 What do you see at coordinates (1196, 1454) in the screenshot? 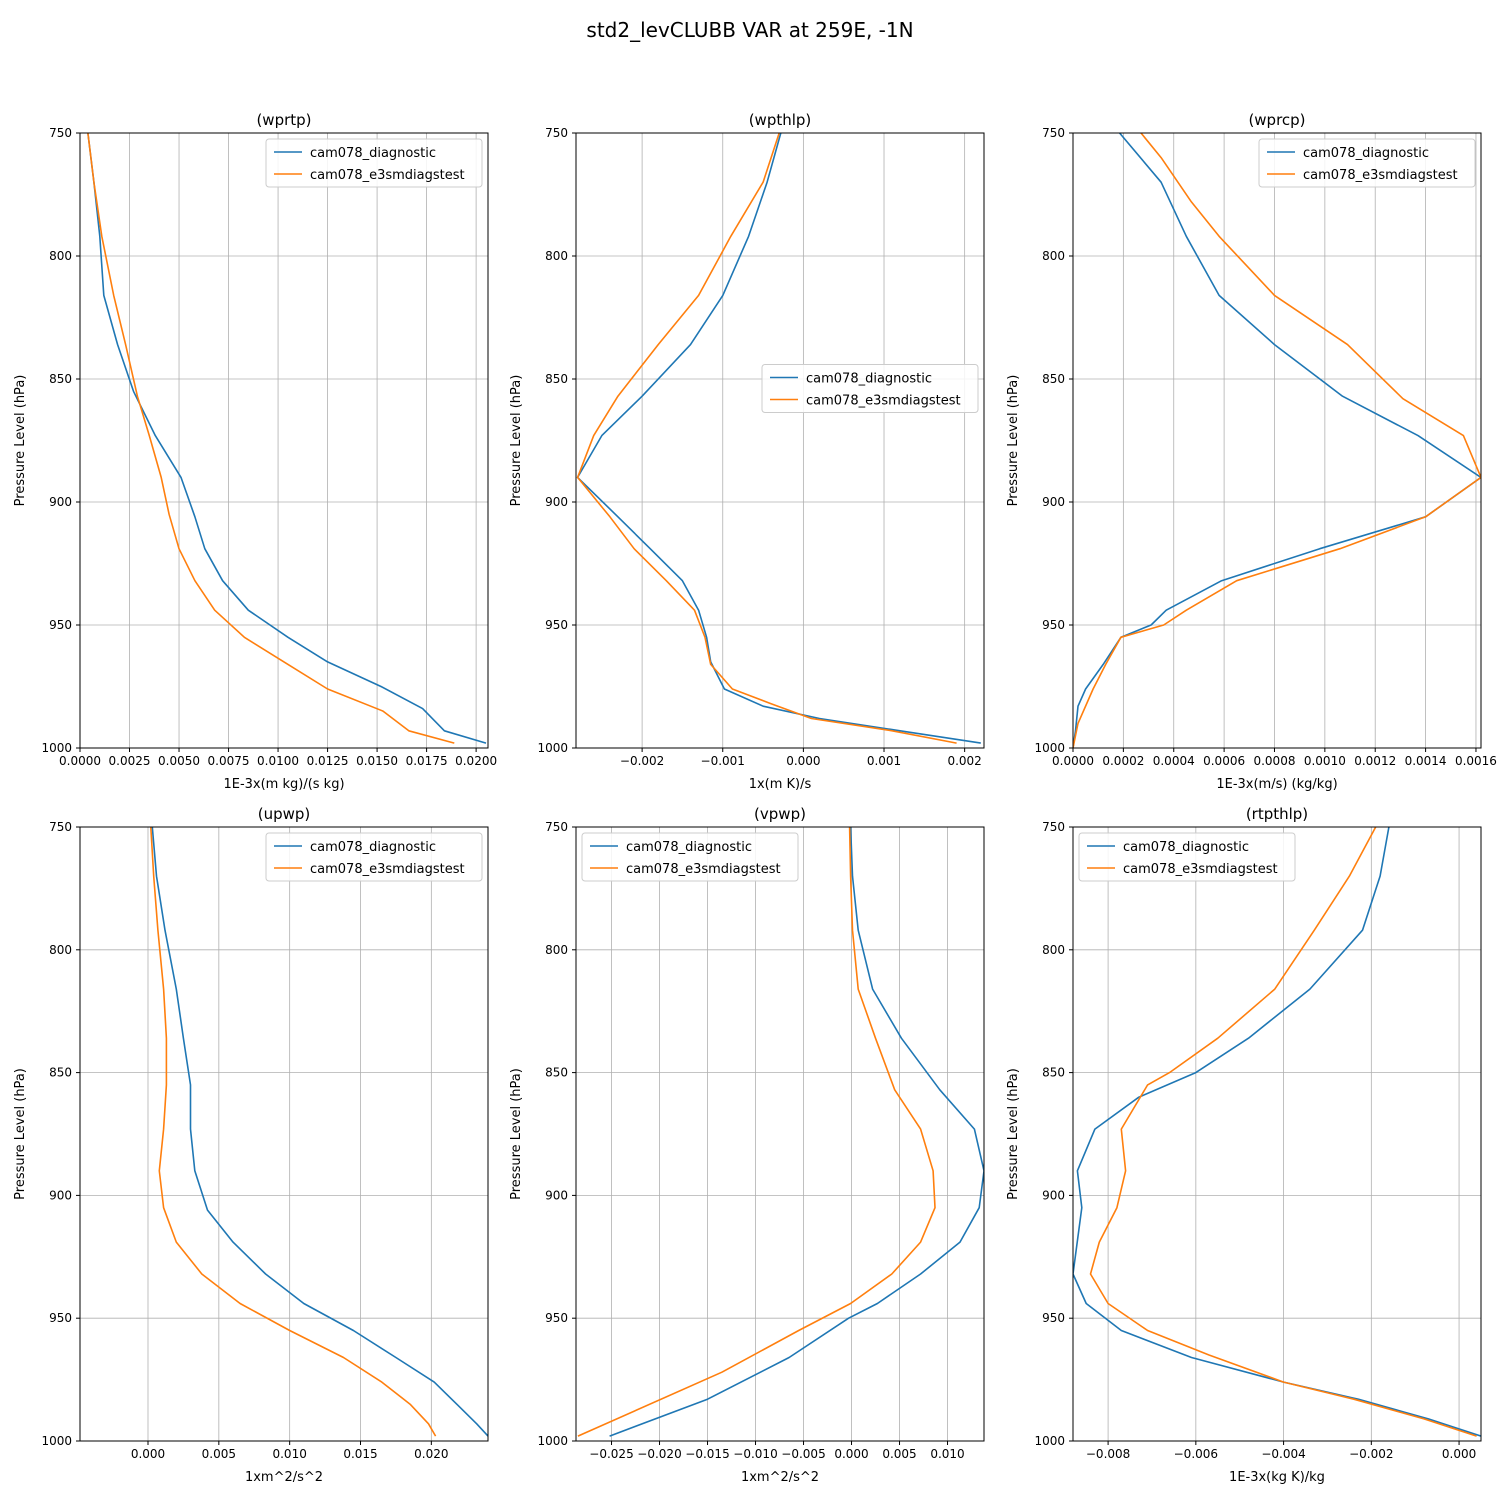
I see `x-tick-label: −0.006` at bounding box center [1196, 1454].